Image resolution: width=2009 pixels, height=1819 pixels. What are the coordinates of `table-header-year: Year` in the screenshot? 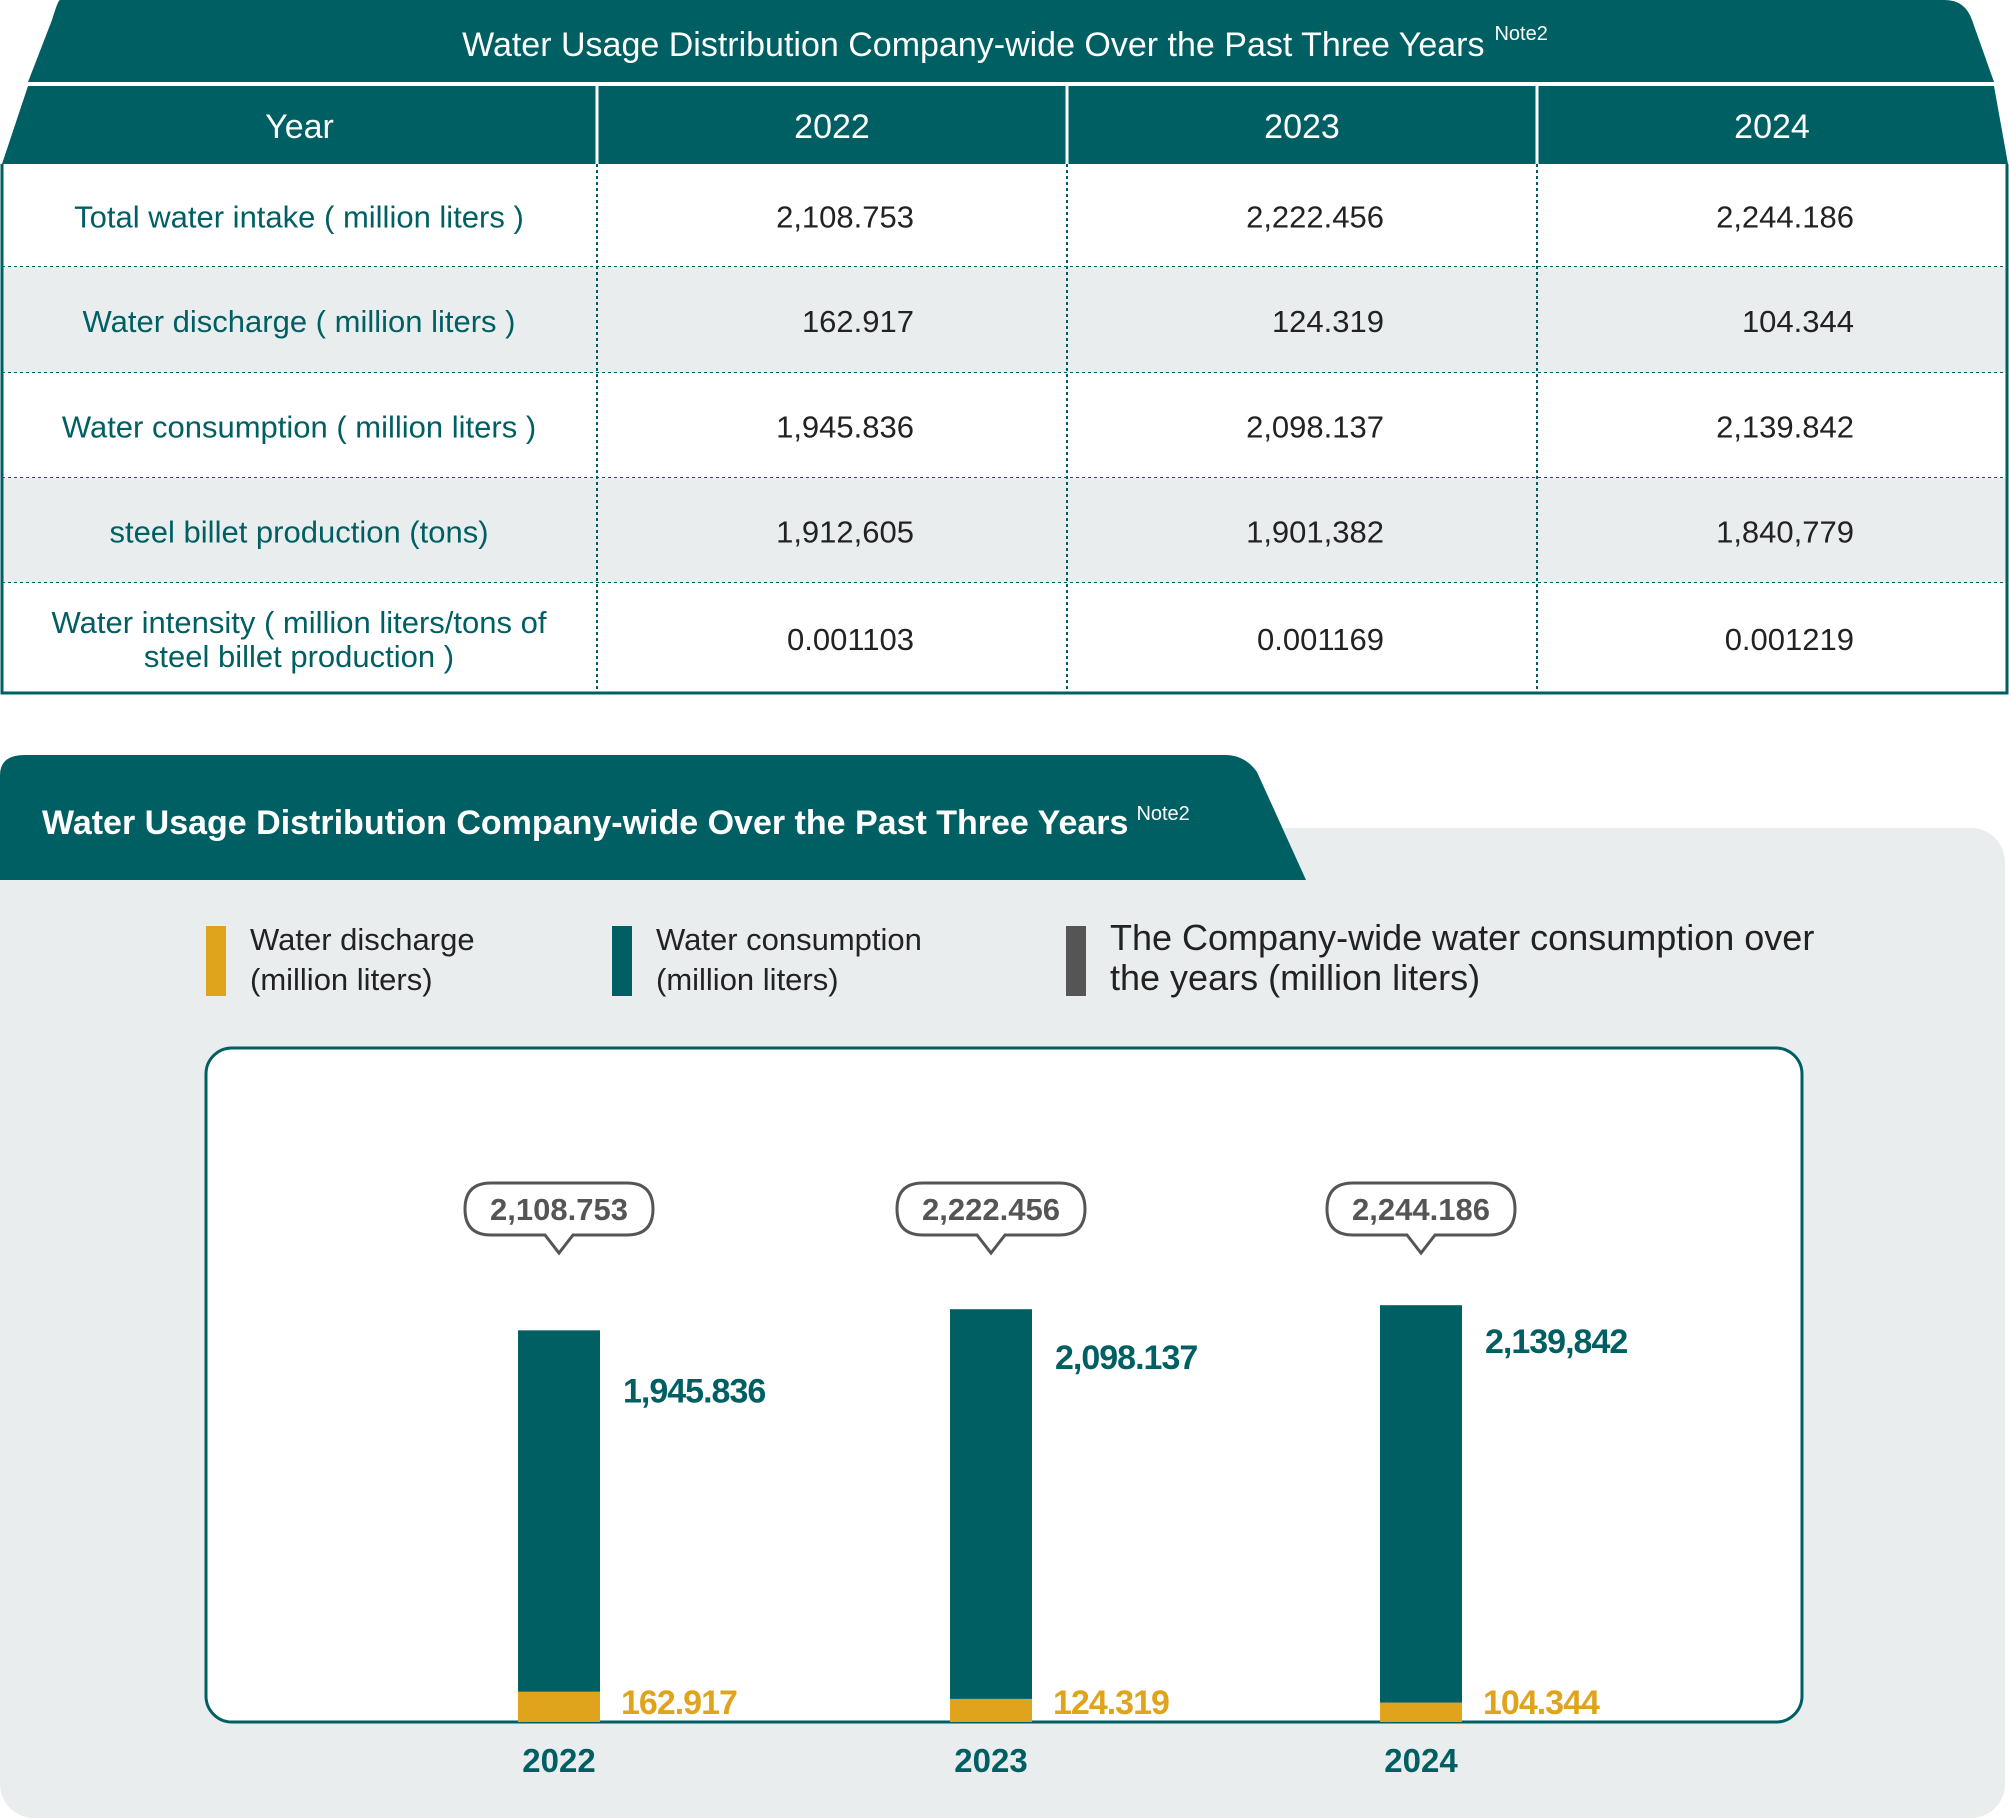 It's located at (299, 127).